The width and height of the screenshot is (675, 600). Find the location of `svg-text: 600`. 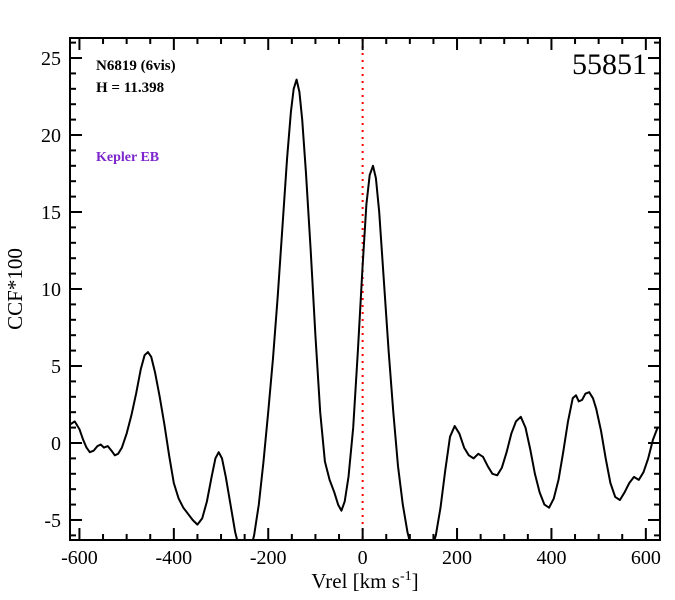

svg-text: 600 is located at coordinates (646, 558).